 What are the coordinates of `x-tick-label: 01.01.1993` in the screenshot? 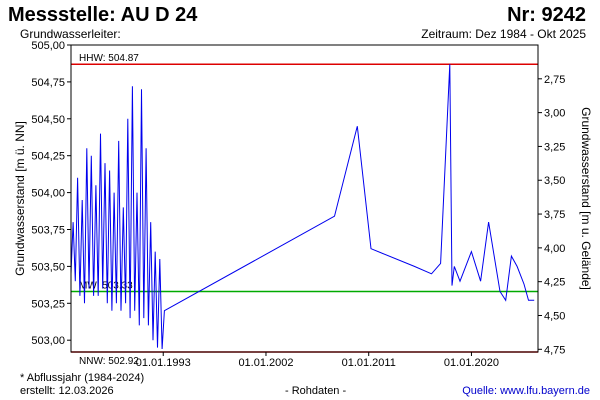 It's located at (163, 363).